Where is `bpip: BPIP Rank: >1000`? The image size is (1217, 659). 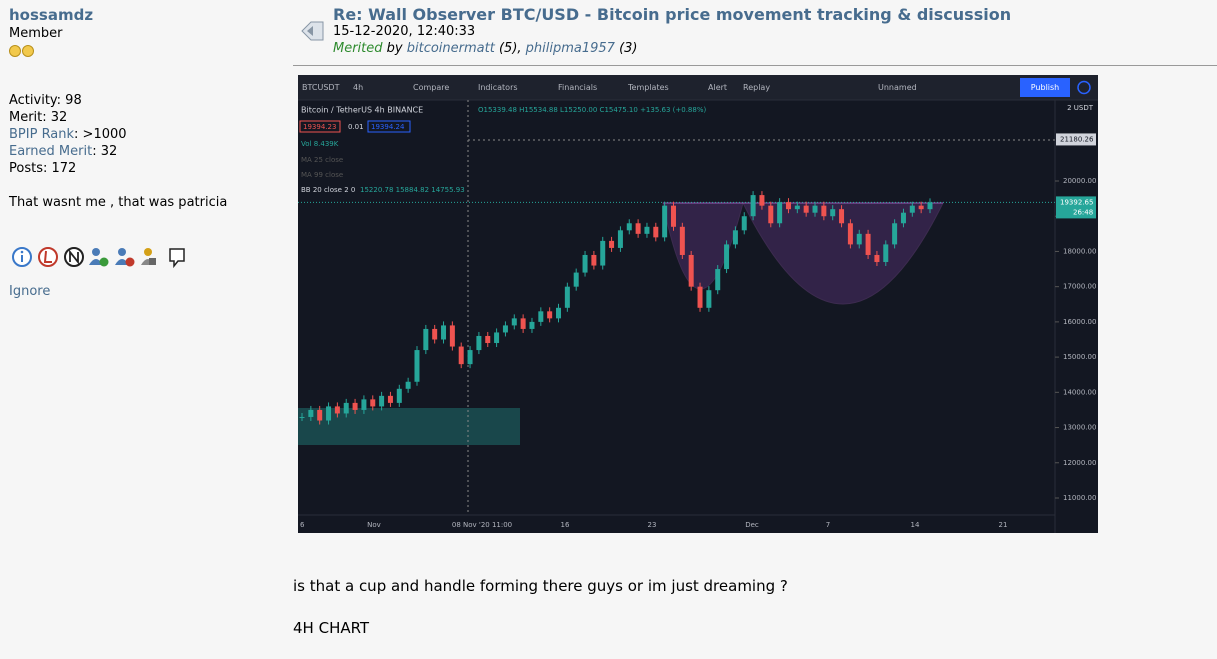
bpip: BPIP Rank: >1000 is located at coordinates (68, 134).